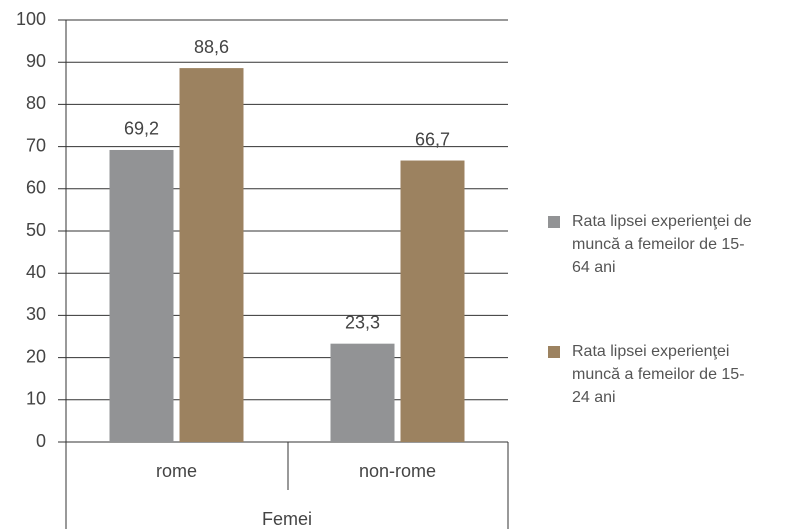 The image size is (788, 529). I want to click on x-tick-label: non-rome, so click(397, 471).